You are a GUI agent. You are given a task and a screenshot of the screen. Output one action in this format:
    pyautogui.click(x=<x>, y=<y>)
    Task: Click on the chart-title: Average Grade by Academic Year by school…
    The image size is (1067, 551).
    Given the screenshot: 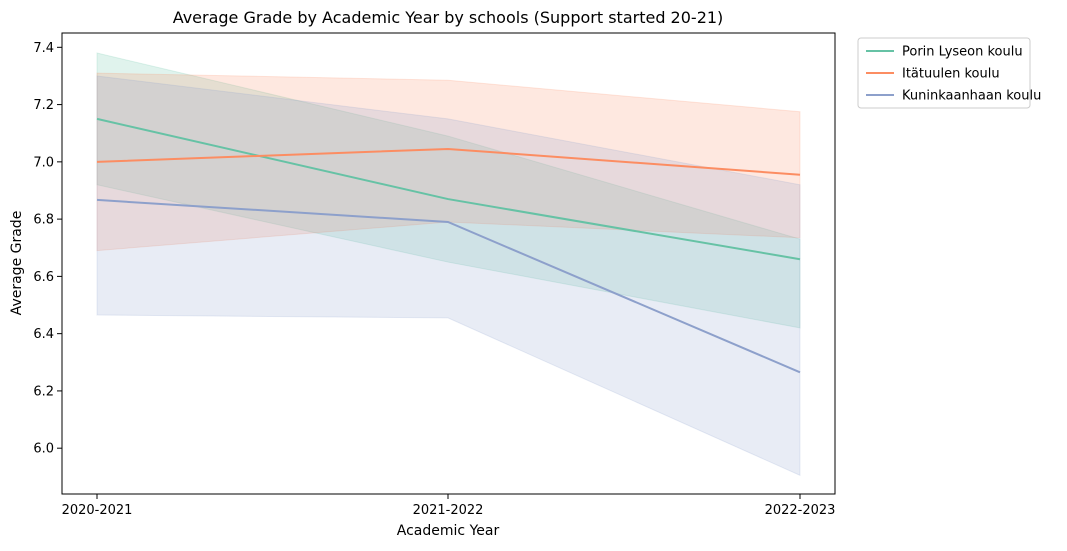 What is the action you would take?
    pyautogui.click(x=448, y=17)
    